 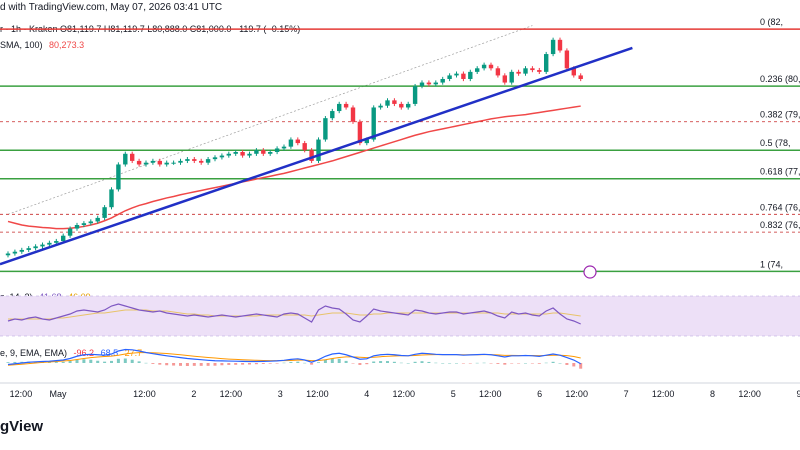 What do you see at coordinates (453, 394) in the screenshot?
I see `time-axis-label-9: 5` at bounding box center [453, 394].